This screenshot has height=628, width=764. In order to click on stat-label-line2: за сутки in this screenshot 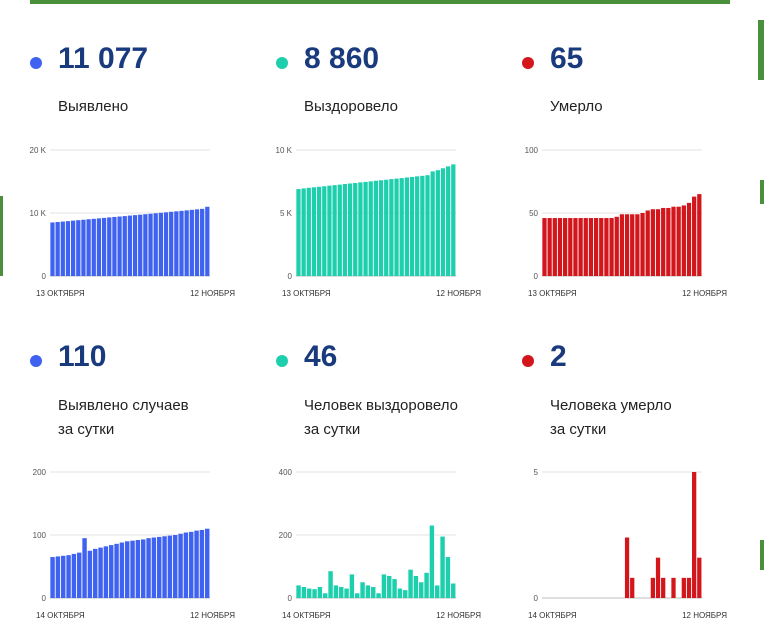, I will do `click(578, 429)`.